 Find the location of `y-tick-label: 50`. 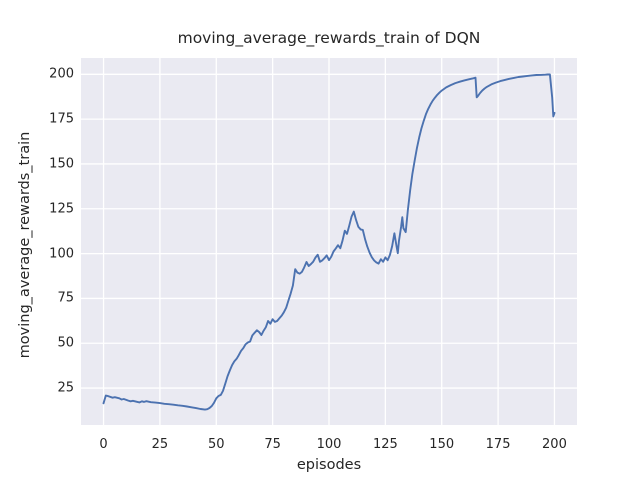

y-tick-label: 50 is located at coordinates (65, 343).